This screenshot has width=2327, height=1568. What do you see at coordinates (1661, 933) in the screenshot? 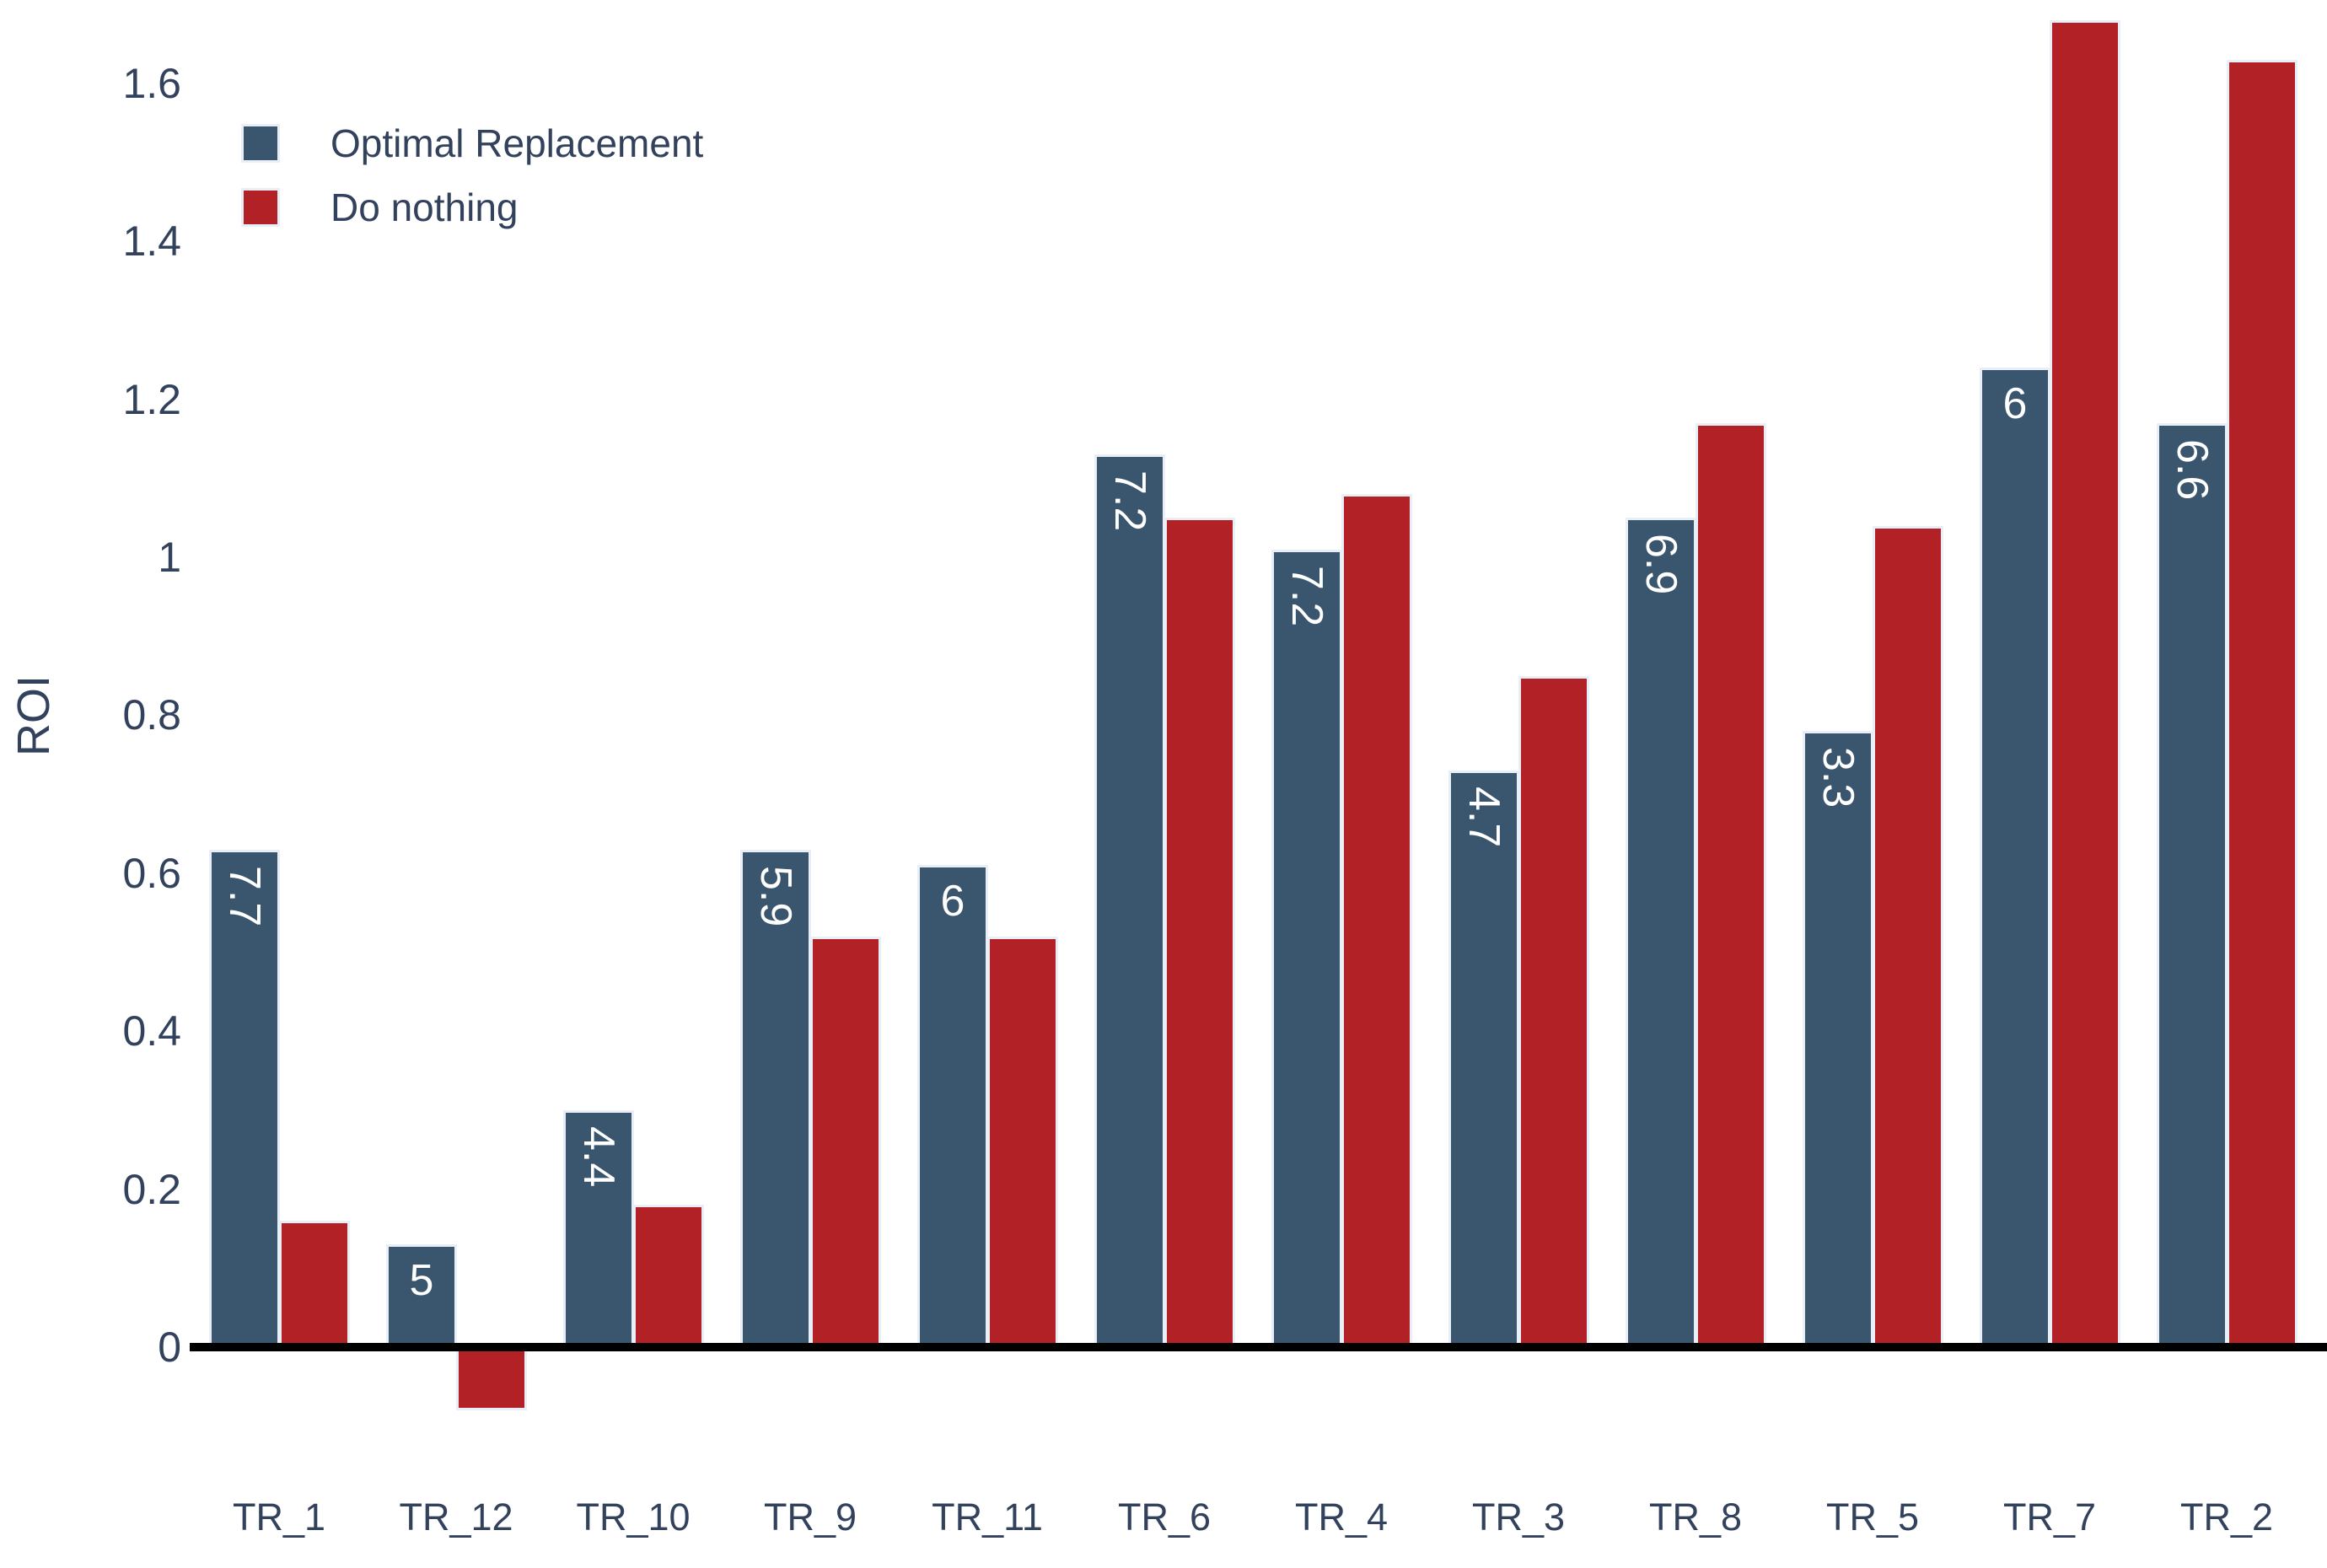
I see `bar-optimal-TR_8: 6.9` at bounding box center [1661, 933].